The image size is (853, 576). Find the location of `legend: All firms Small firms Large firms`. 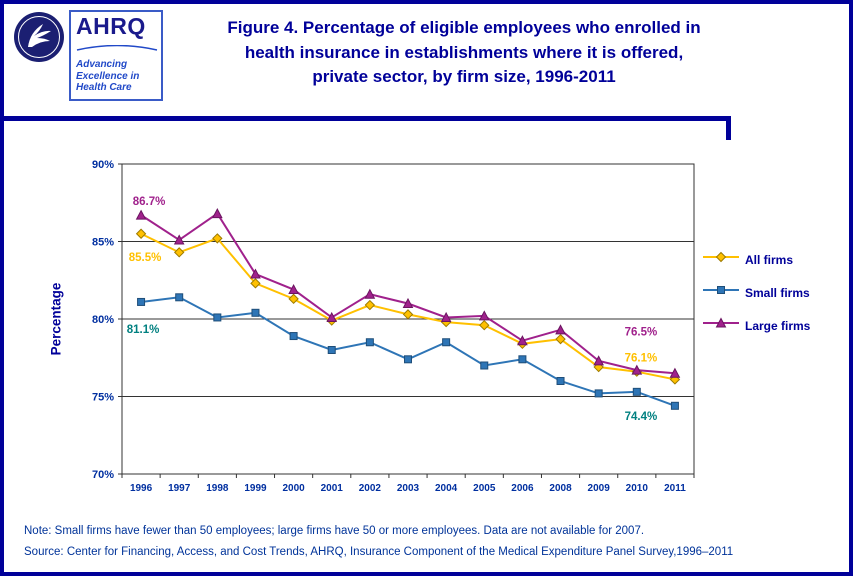

legend: All firms Small firms Large firms is located at coordinates (756, 299).